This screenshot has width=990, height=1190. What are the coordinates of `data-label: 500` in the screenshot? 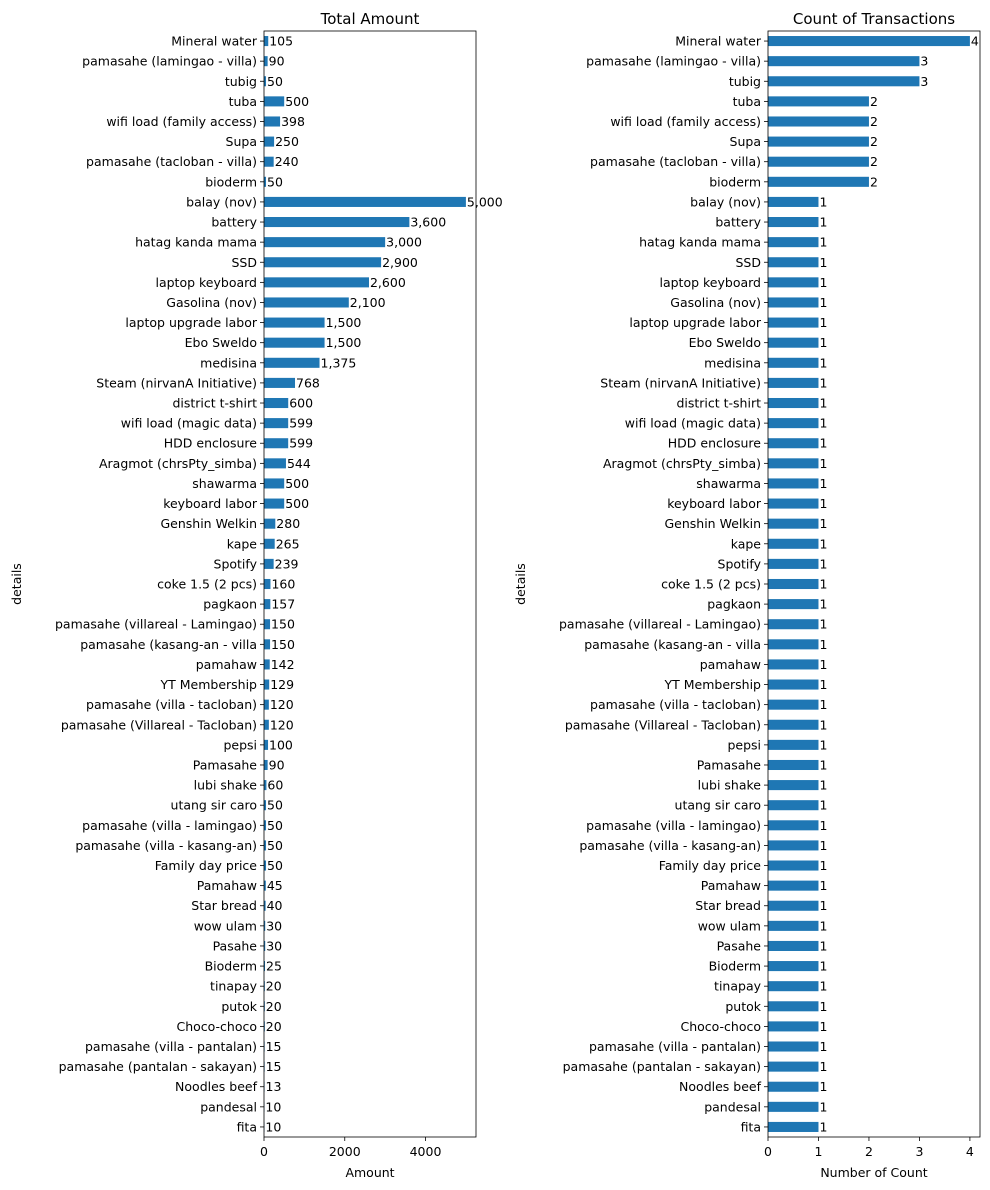 It's located at (297, 503).